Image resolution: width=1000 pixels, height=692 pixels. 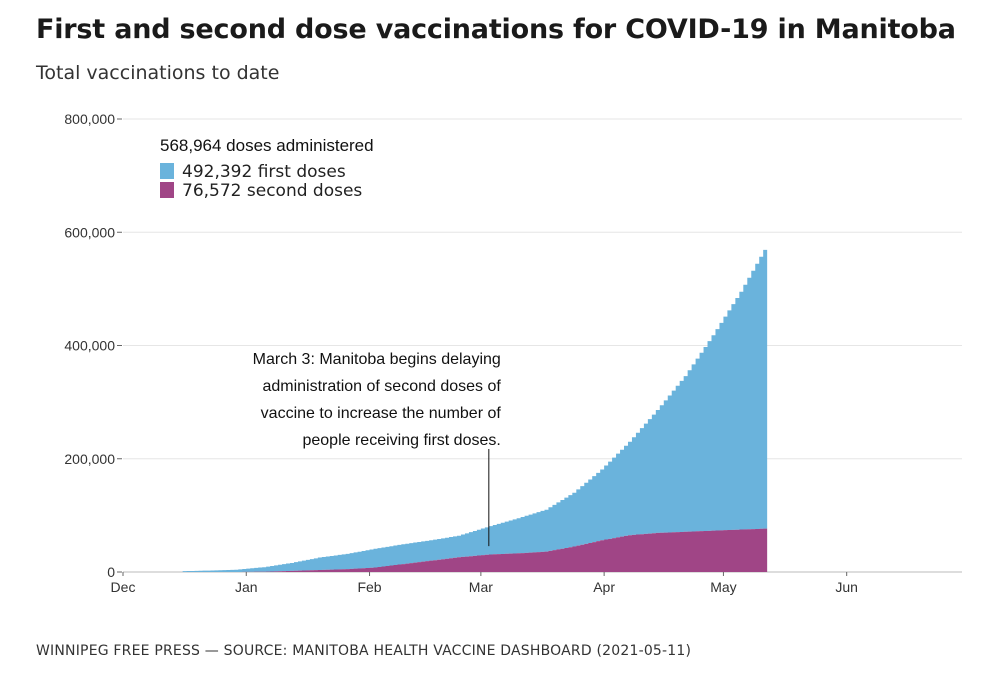 I want to click on y-tick-label: 400,000, so click(x=89, y=346).